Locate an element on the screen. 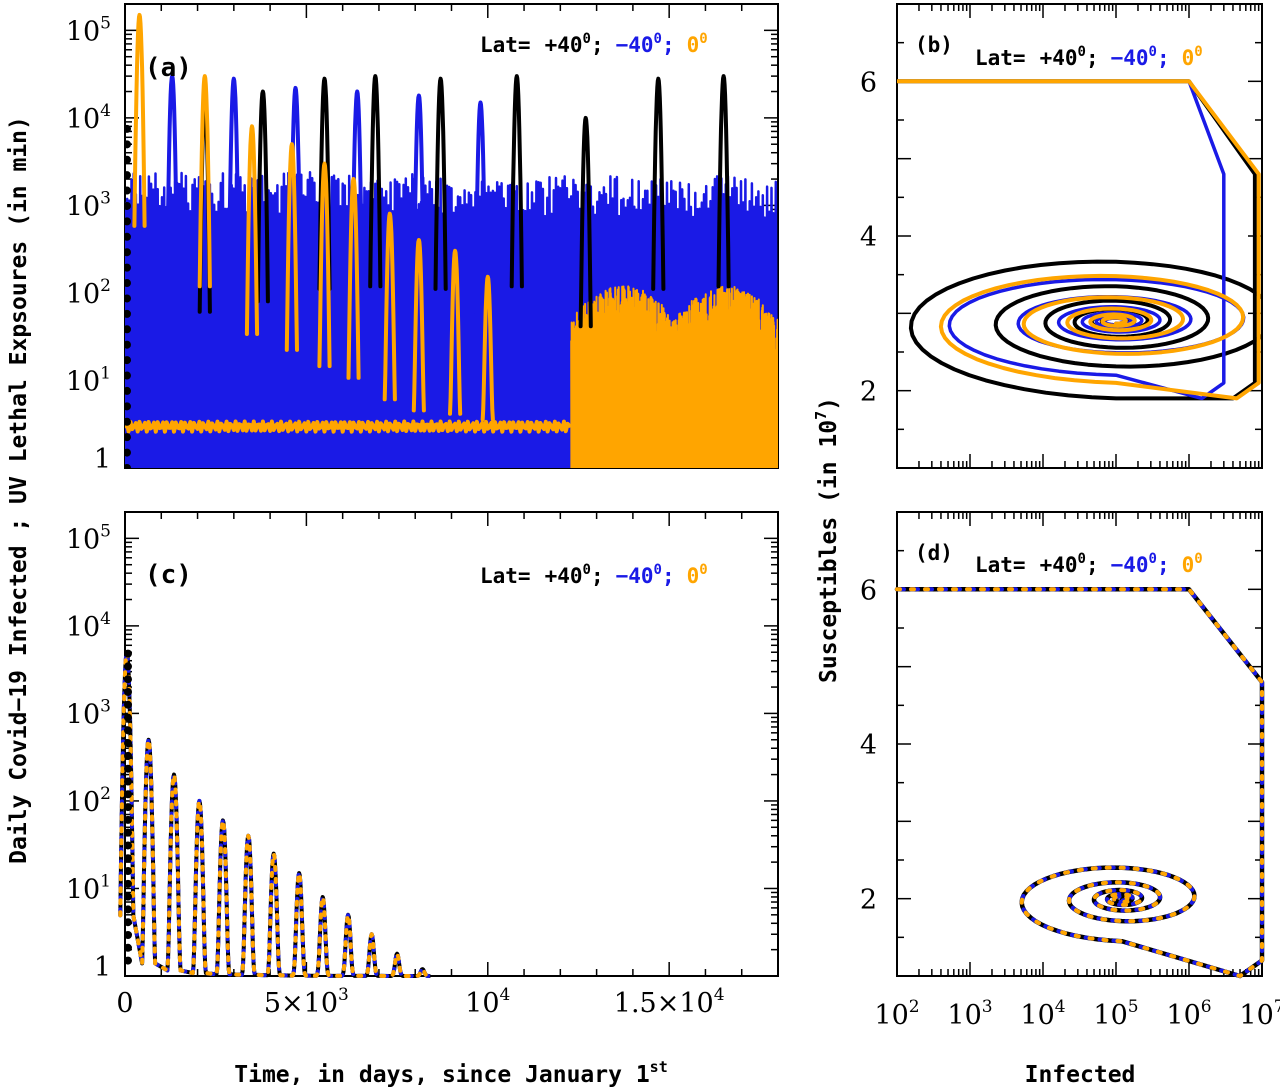  panel-frame is located at coordinates (1079, 744).